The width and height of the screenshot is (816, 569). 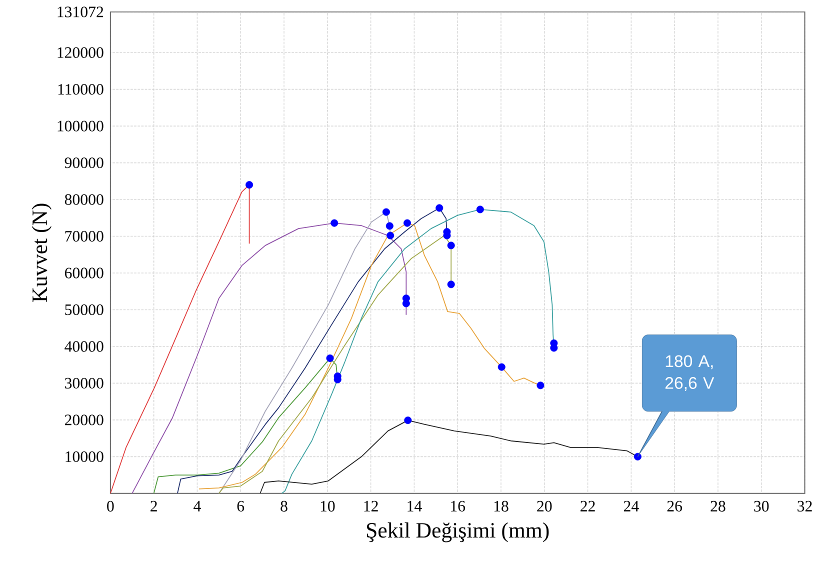 What do you see at coordinates (631, 506) in the screenshot?
I see `x-tick-label: 24` at bounding box center [631, 506].